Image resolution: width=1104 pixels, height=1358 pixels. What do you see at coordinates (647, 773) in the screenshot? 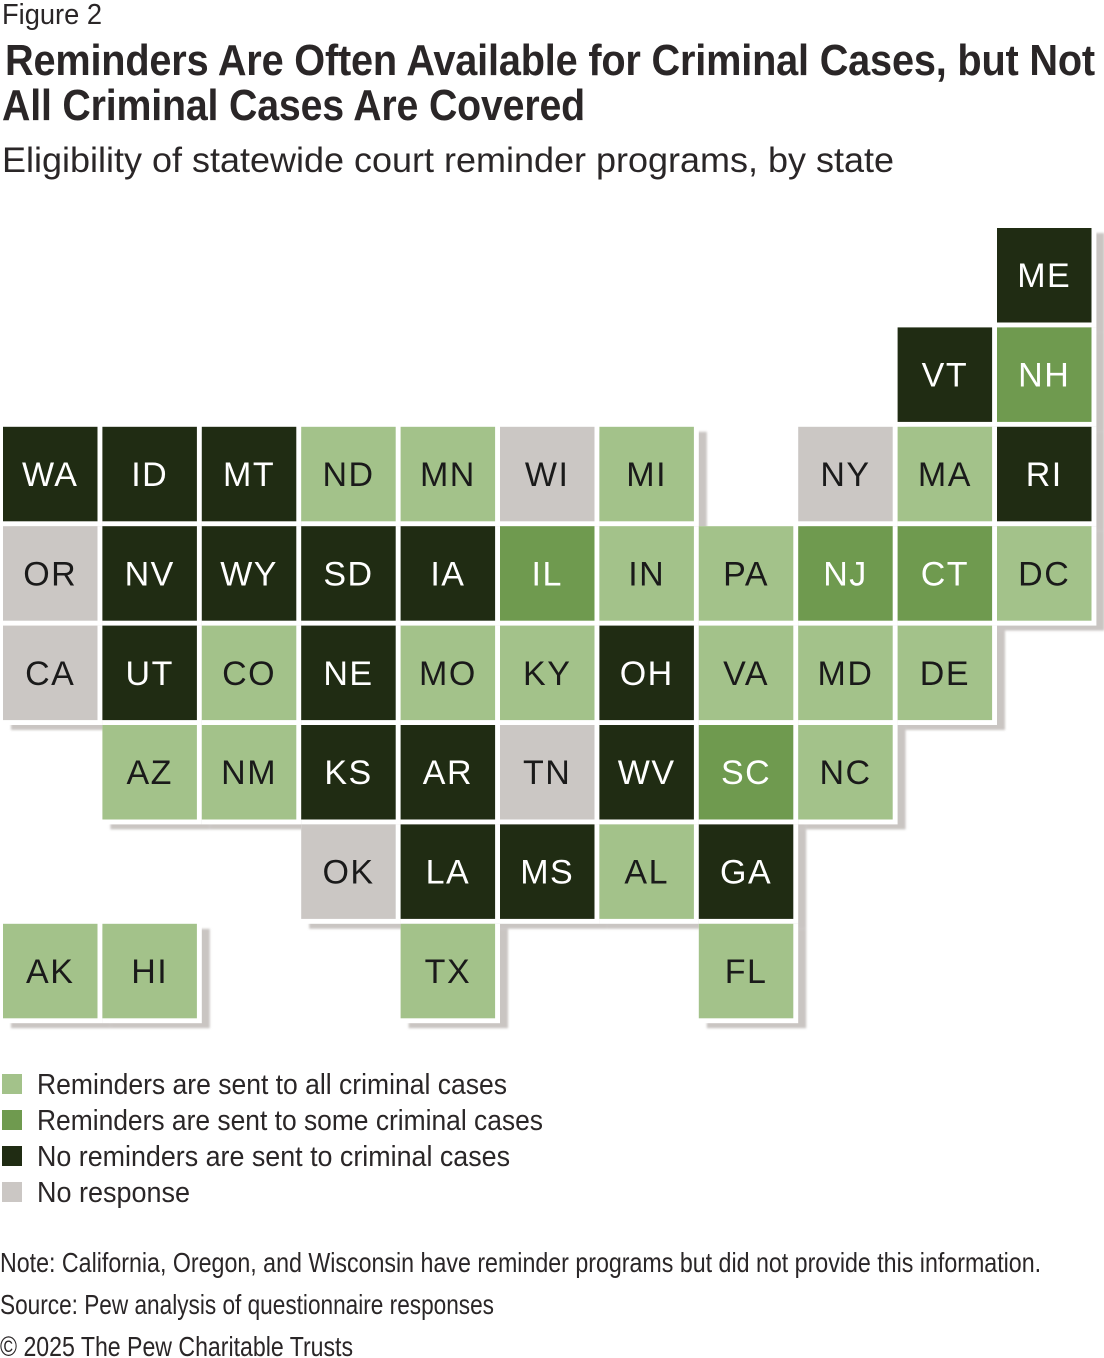
I see `svg-text: WV` at bounding box center [647, 773].